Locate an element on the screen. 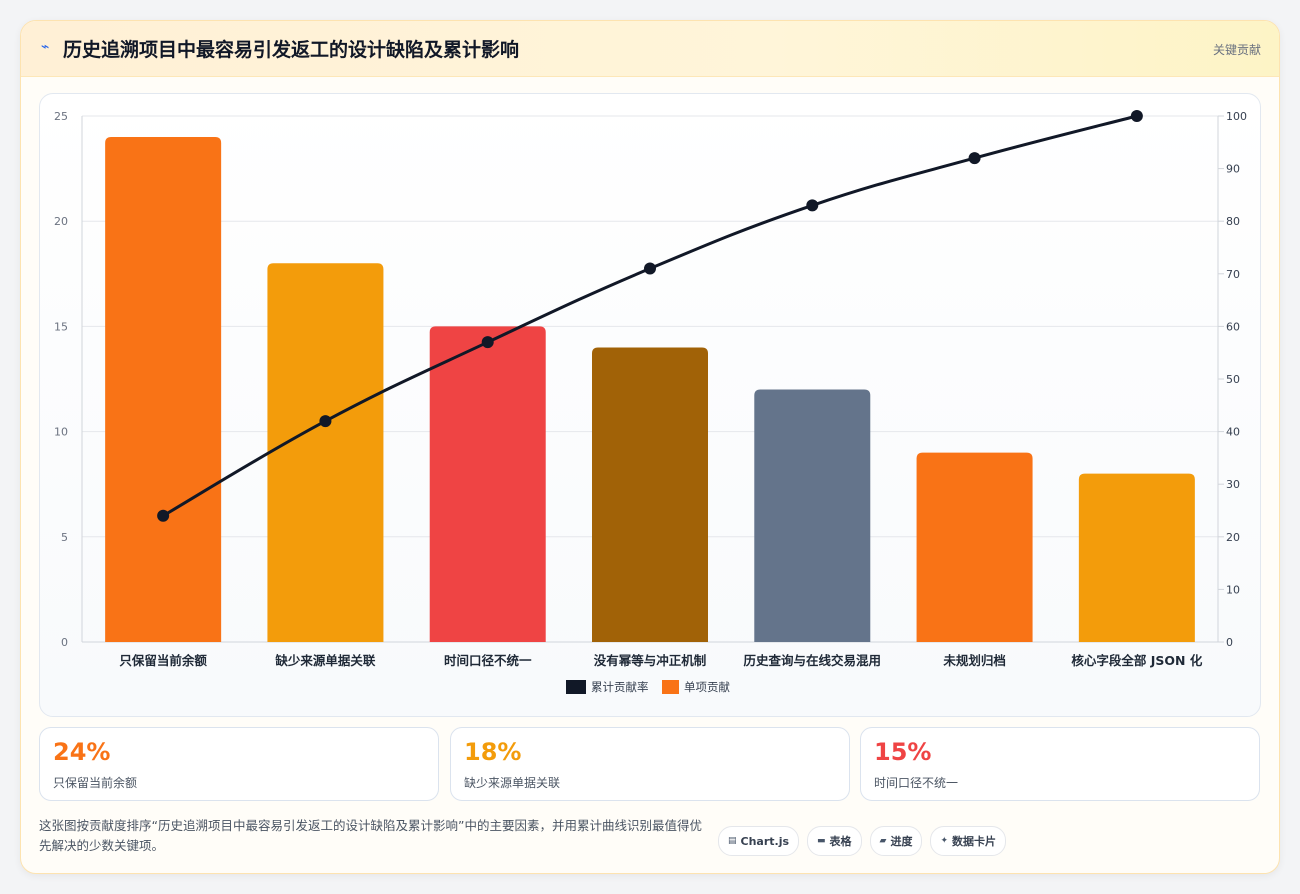 The height and width of the screenshot is (894, 1300). y2-tick-label: 60 is located at coordinates (1233, 326).